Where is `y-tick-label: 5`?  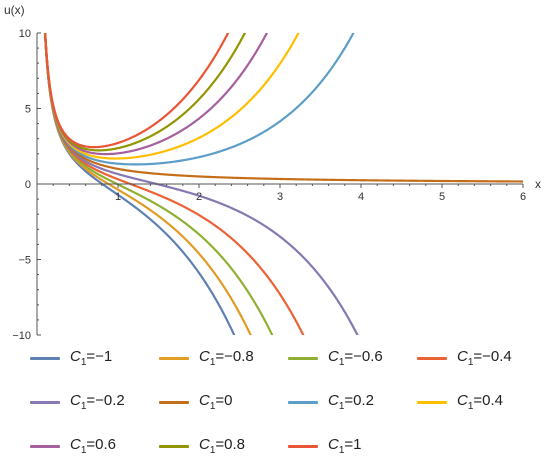 y-tick-label: 5 is located at coordinates (28, 110).